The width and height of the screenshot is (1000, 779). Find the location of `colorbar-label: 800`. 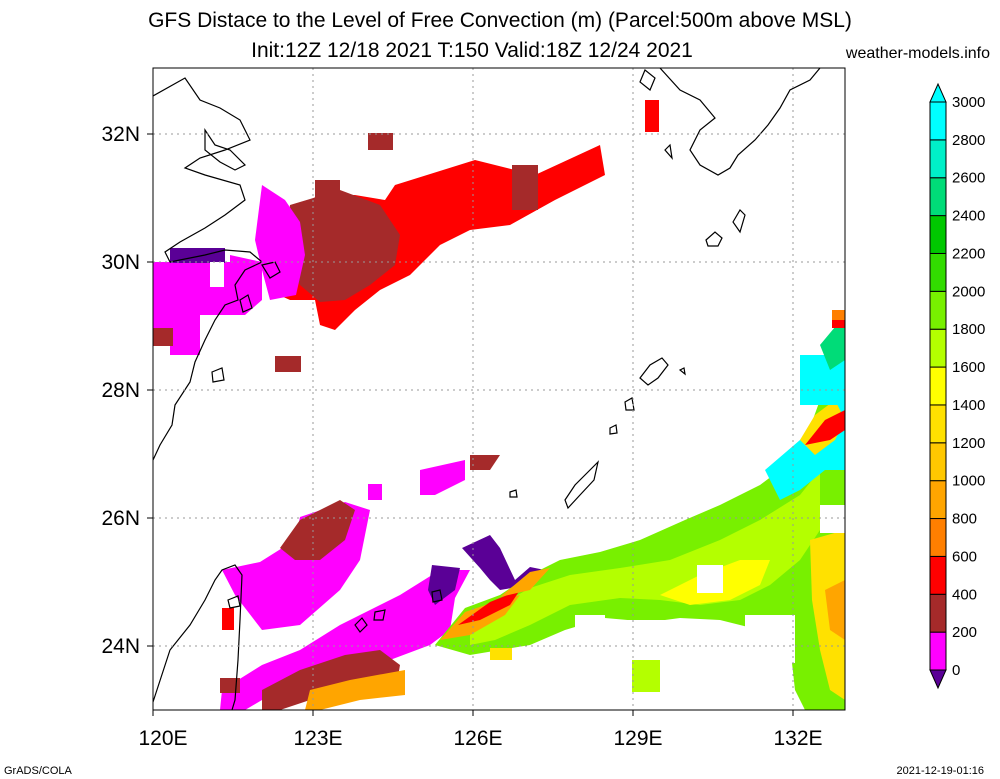

colorbar-label: 800 is located at coordinates (964, 519).